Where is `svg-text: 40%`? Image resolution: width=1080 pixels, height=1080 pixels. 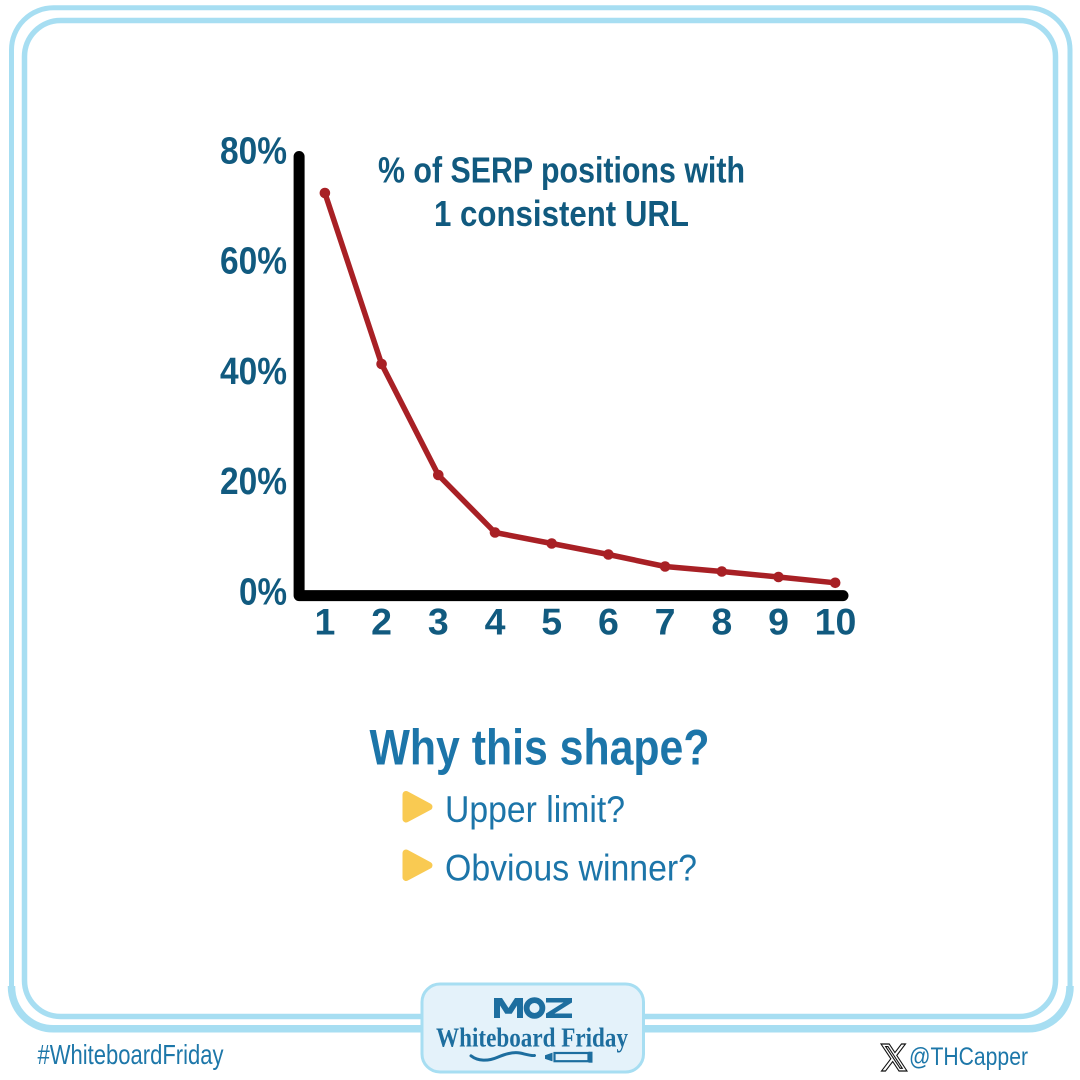
svg-text: 40% is located at coordinates (253, 372).